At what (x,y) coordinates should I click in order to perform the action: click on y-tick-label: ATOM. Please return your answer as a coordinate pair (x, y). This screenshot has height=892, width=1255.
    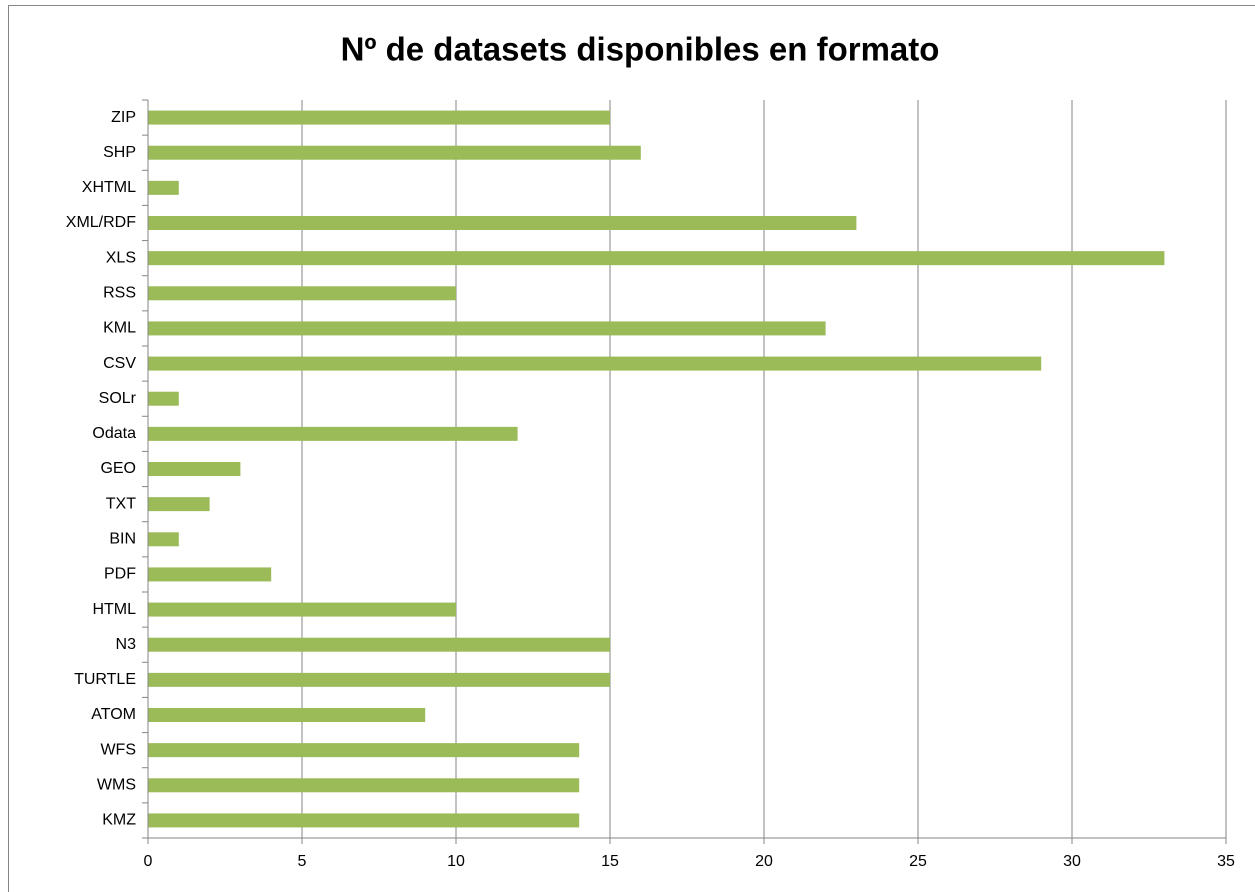
    Looking at the image, I should click on (113, 714).